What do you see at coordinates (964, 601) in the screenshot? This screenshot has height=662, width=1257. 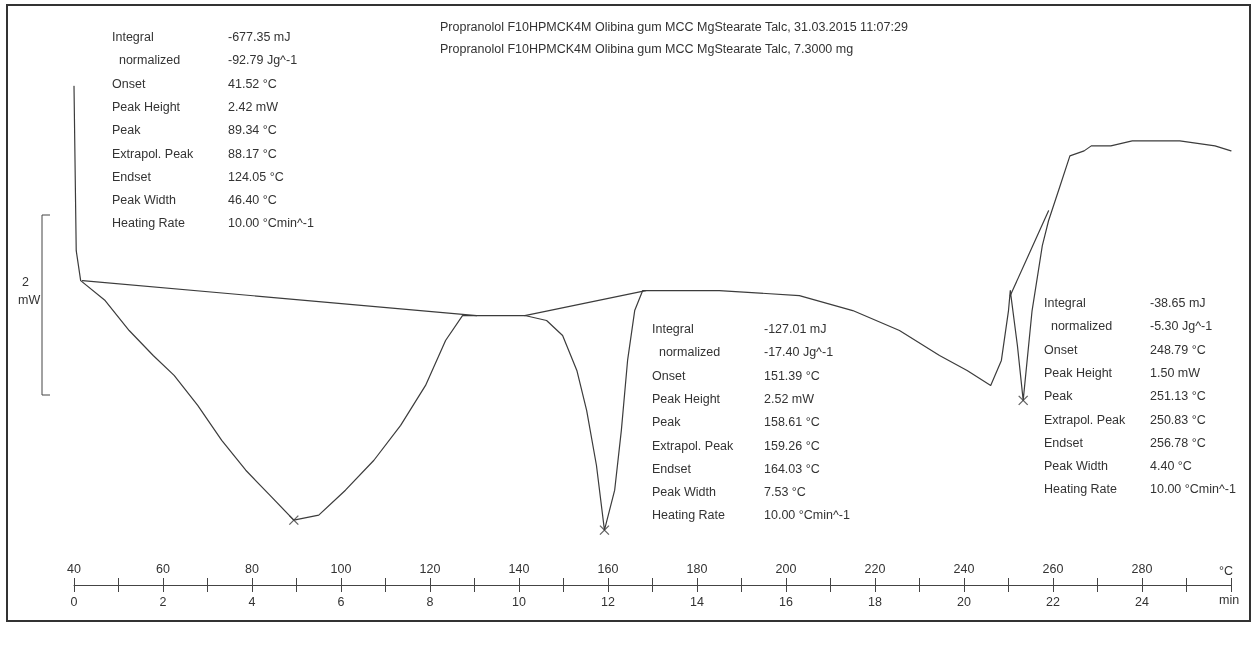 I see `x2-tick-label: 20` at bounding box center [964, 601].